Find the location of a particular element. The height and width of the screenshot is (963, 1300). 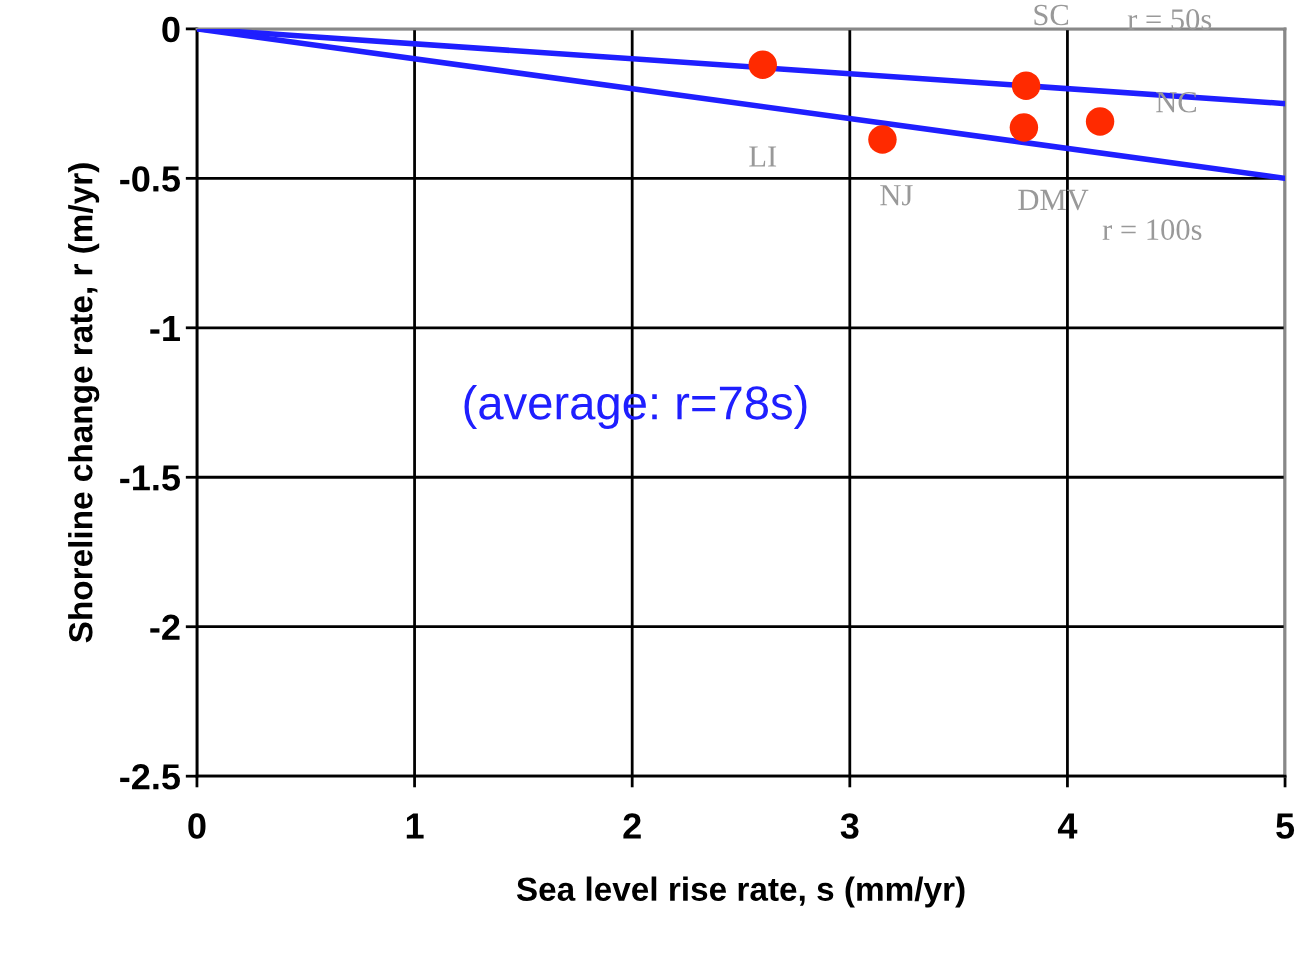

x-tick-label: 4 is located at coordinates (1067, 826).